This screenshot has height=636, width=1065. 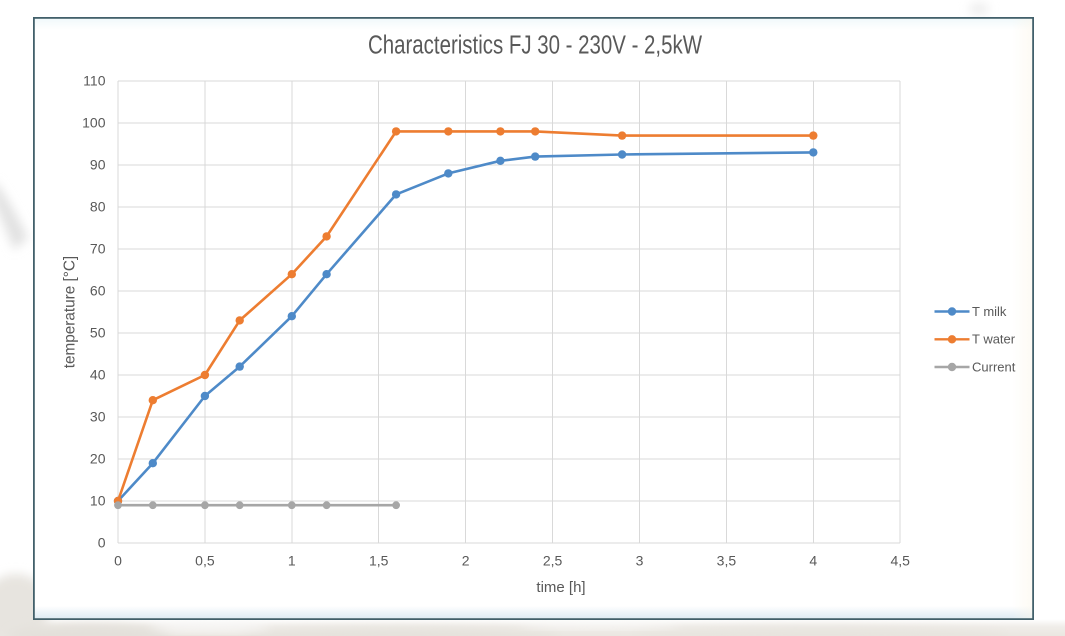 What do you see at coordinates (640, 561) in the screenshot?
I see `svg-text: 3` at bounding box center [640, 561].